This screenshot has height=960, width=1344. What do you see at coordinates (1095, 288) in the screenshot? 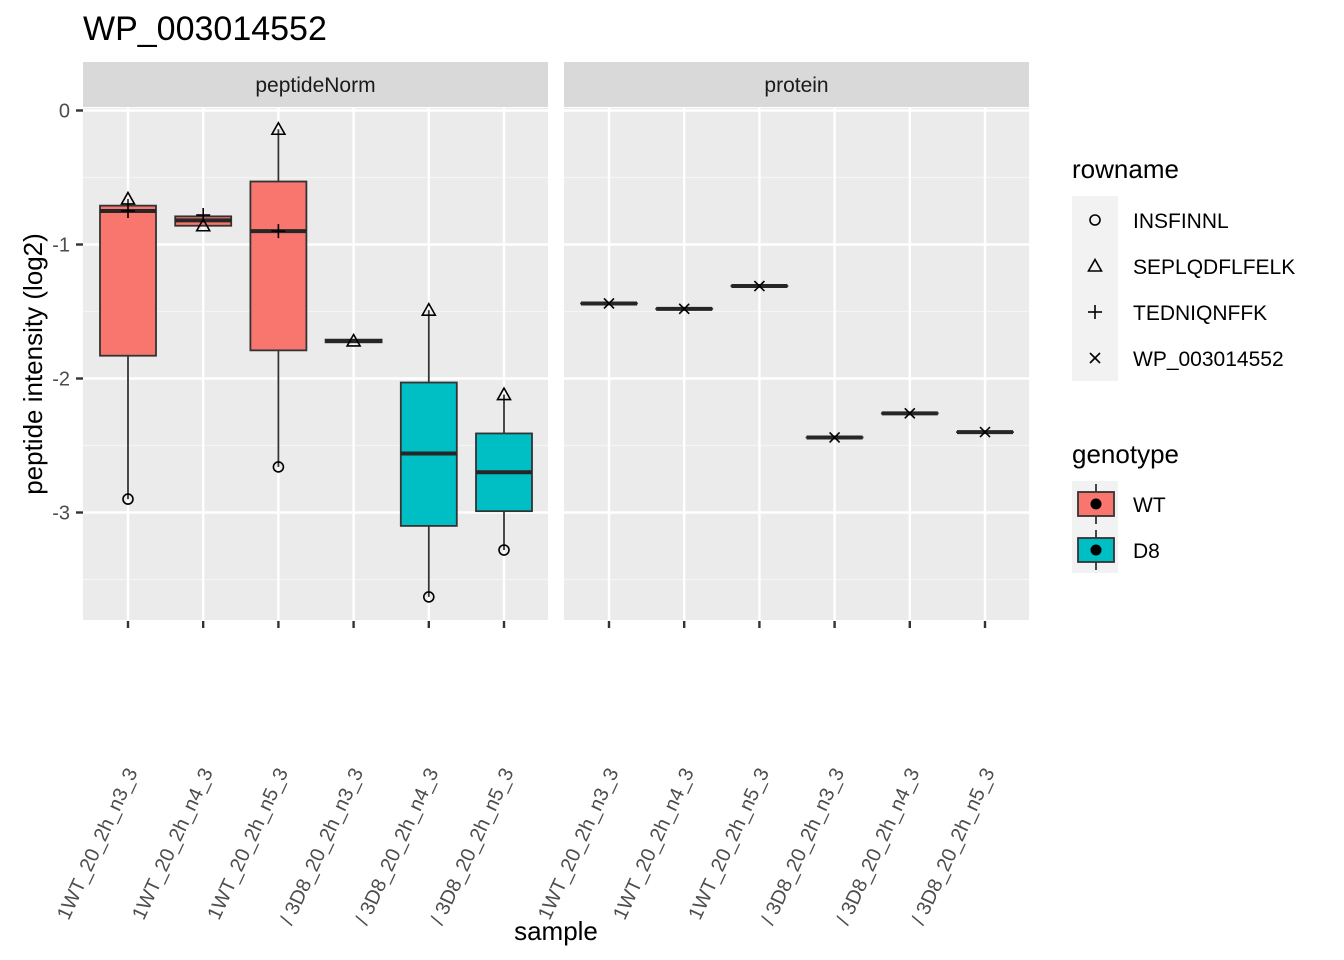
I see `legend-key-background` at bounding box center [1095, 288].